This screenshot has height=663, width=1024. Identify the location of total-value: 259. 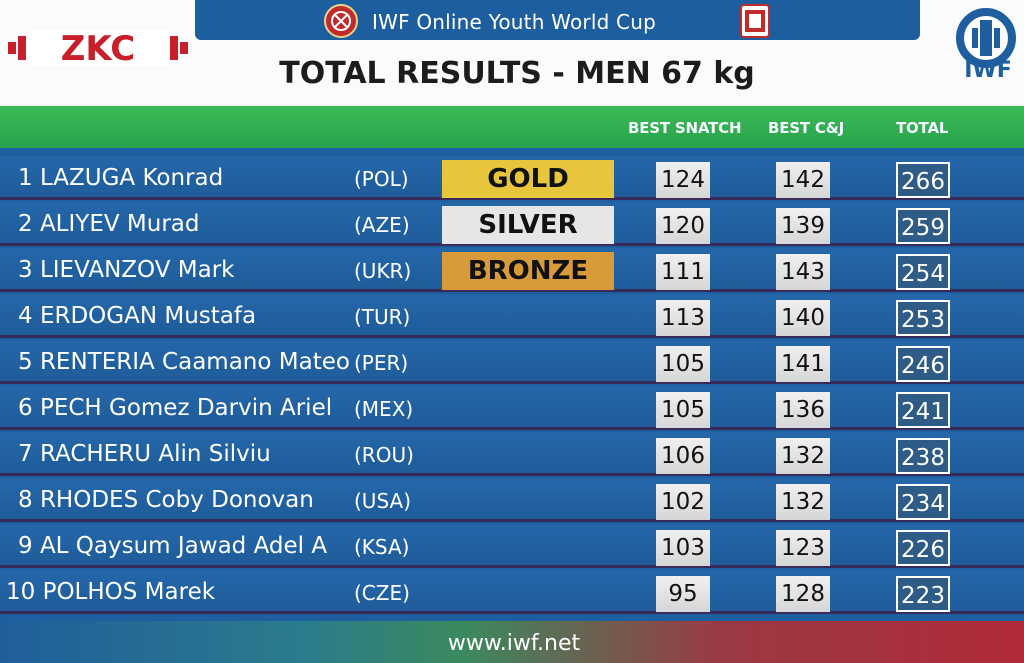
(923, 226).